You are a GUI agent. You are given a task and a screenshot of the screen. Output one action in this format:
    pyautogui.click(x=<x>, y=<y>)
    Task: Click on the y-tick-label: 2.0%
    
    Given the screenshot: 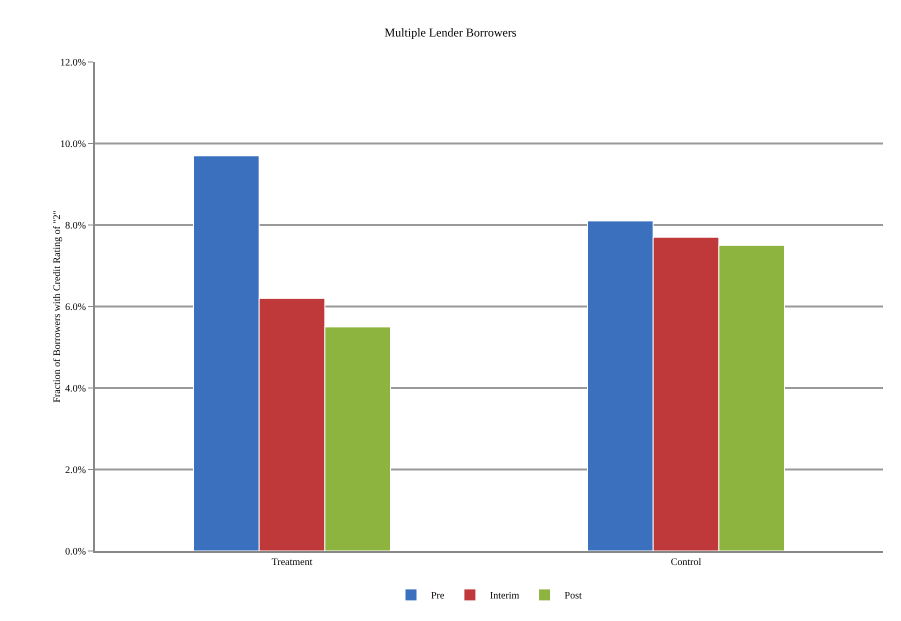 What is the action you would take?
    pyautogui.click(x=75, y=470)
    